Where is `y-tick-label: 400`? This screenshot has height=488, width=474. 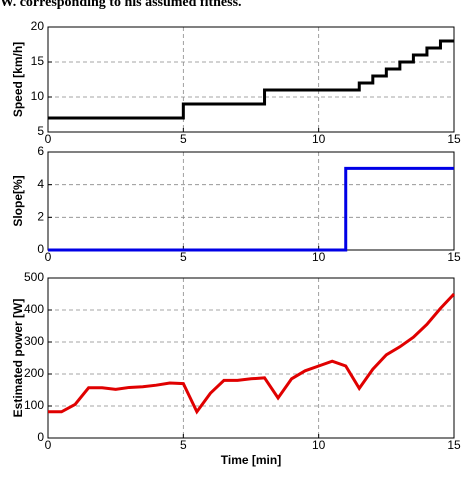 y-tick-label: 400 is located at coordinates (34, 309).